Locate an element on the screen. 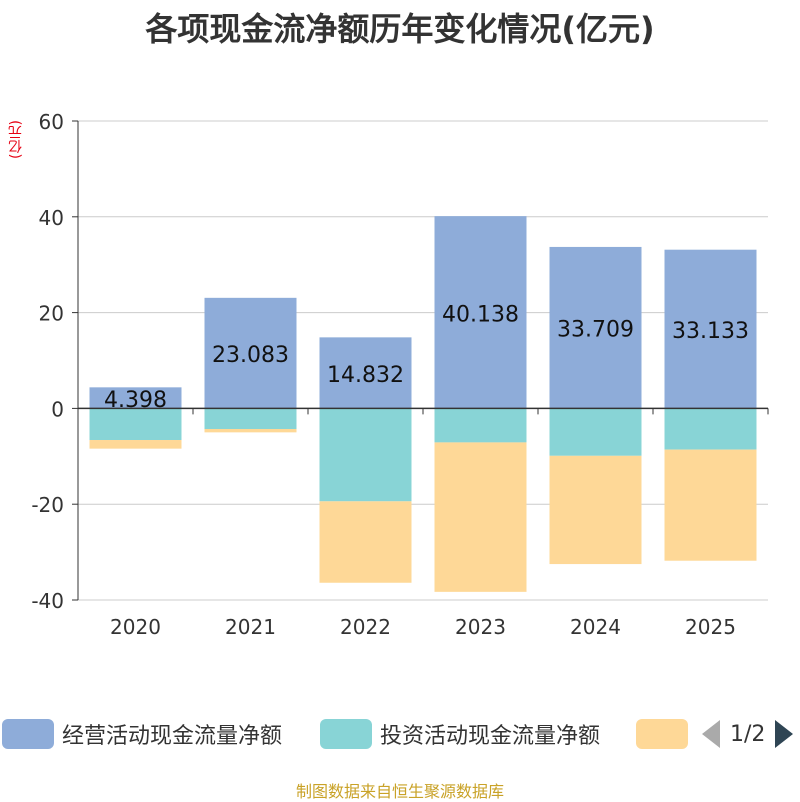 The image size is (800, 802). bar-financing-2023 is located at coordinates (480, 517).